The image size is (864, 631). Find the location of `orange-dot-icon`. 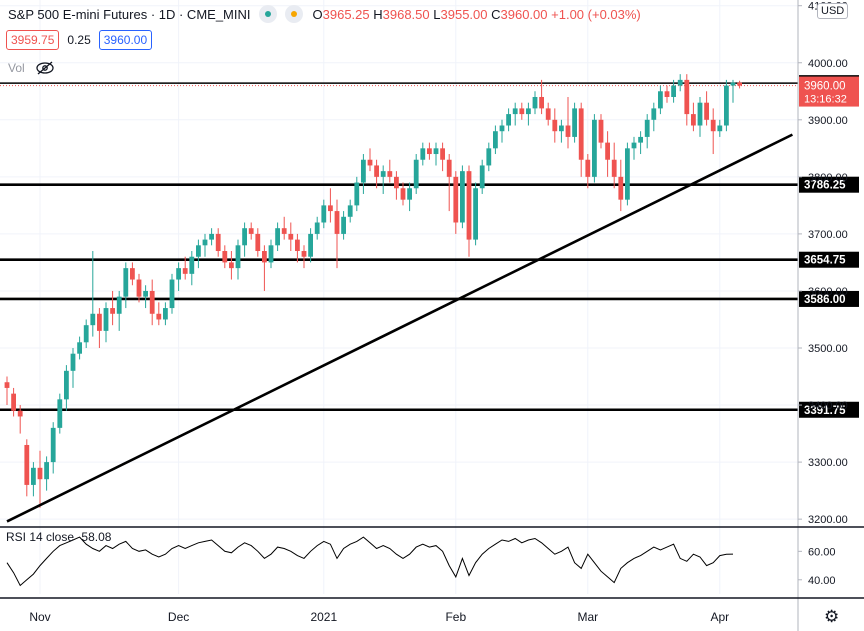

orange-dot-icon is located at coordinates (293, 14).